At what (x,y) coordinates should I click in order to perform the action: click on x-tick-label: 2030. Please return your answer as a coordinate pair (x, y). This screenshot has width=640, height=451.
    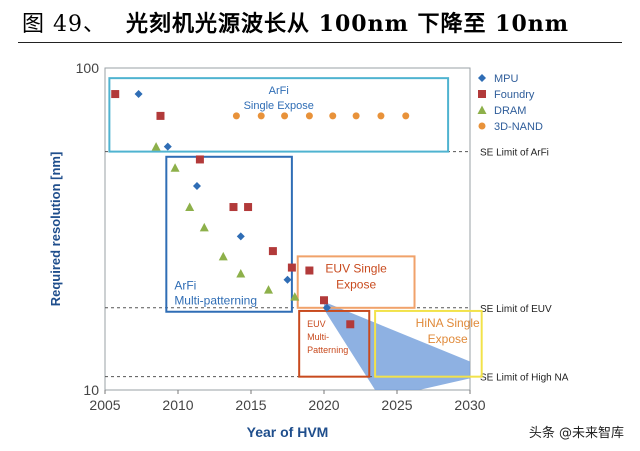
    Looking at the image, I should click on (469, 405).